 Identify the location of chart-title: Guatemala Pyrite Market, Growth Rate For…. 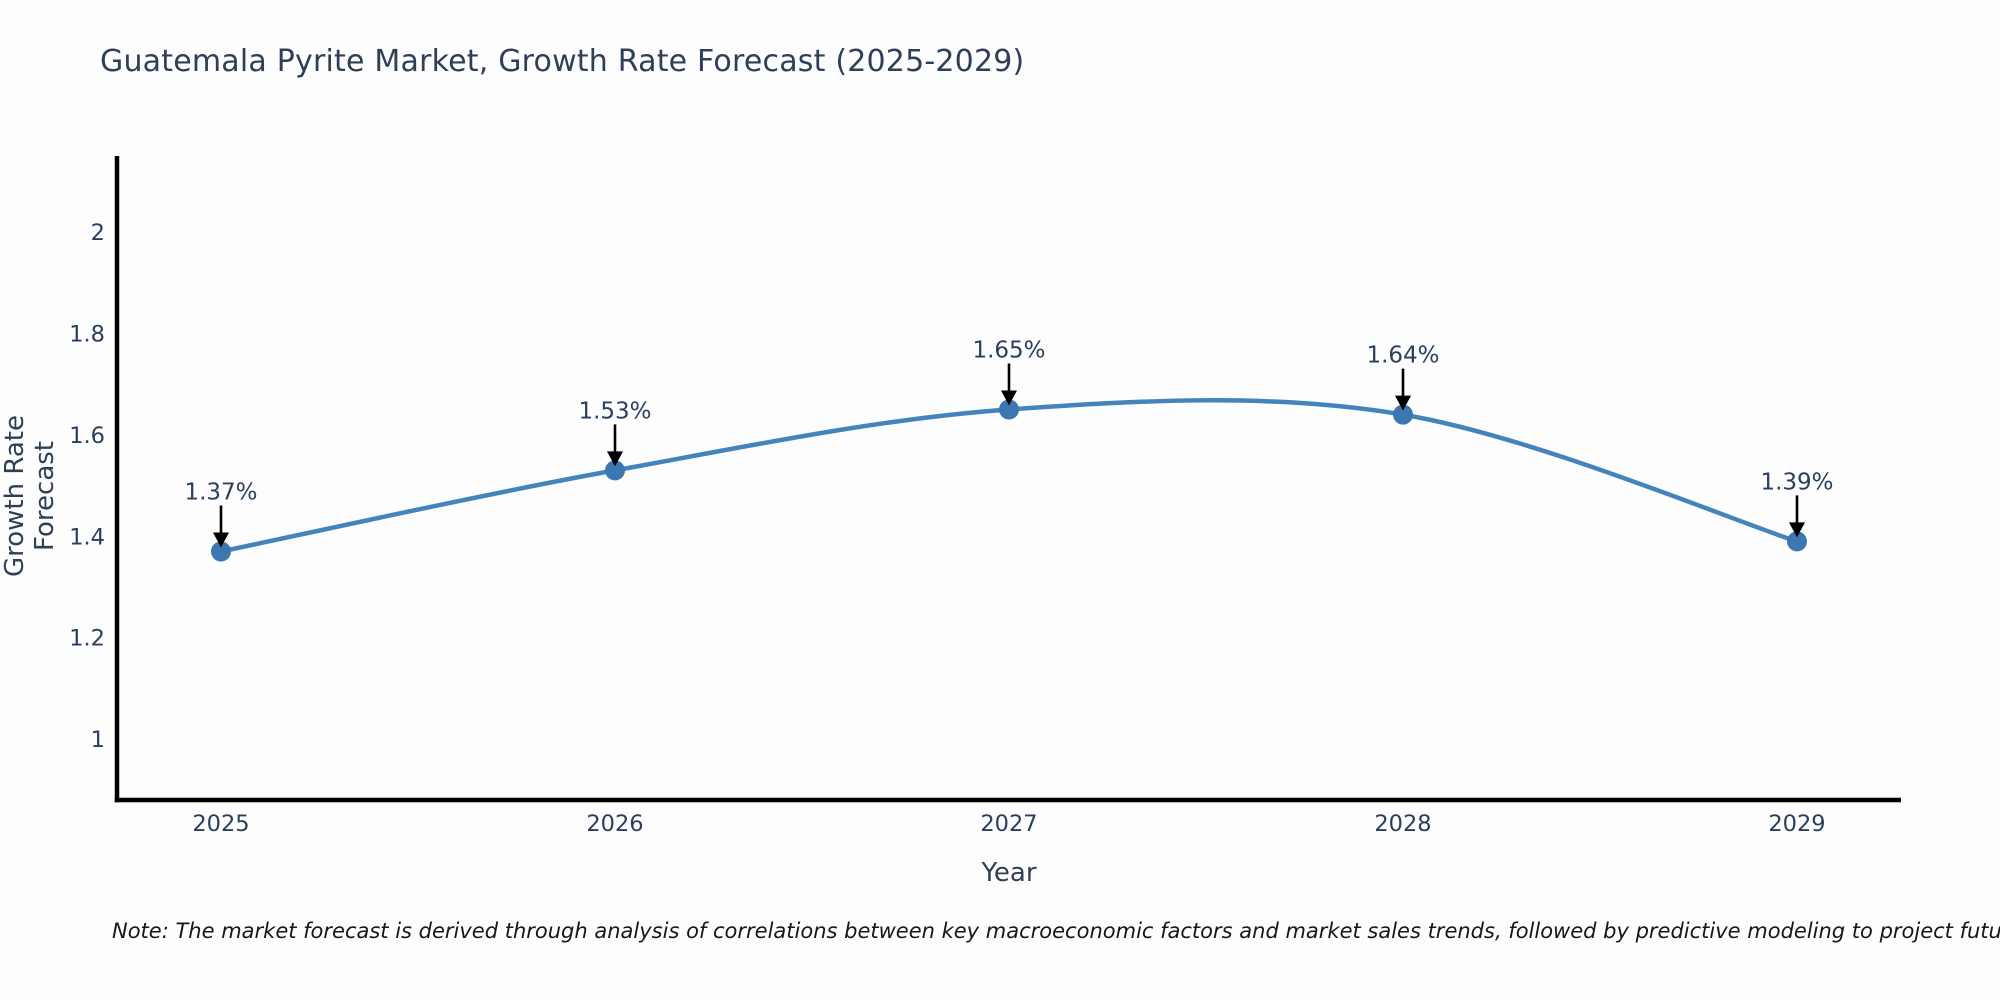
(562, 61).